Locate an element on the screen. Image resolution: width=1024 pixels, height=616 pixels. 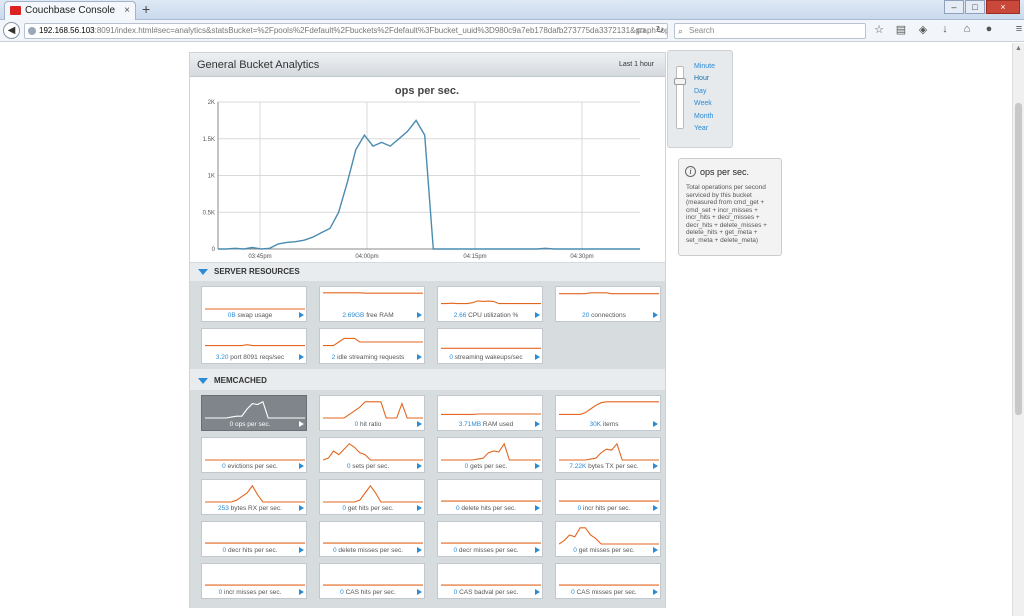
memcached-toggle: MEMCACHED is located at coordinates (232, 382).